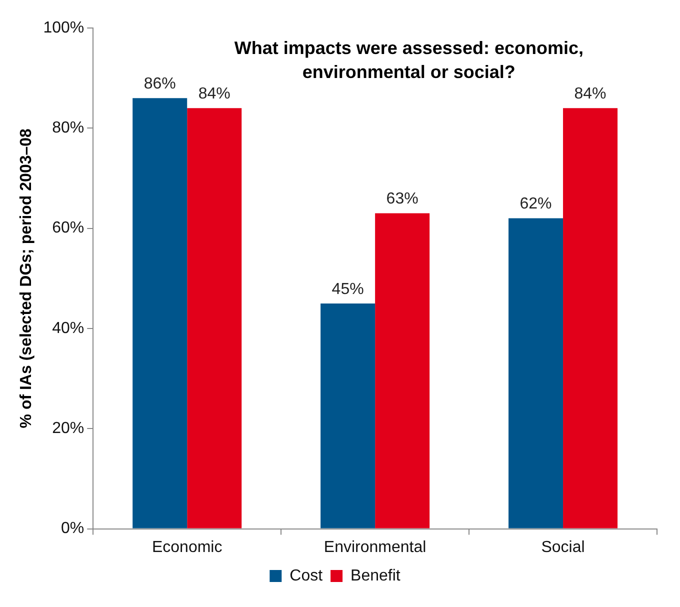  Describe the element at coordinates (402, 199) in the screenshot. I see `data-label: 63%` at that location.